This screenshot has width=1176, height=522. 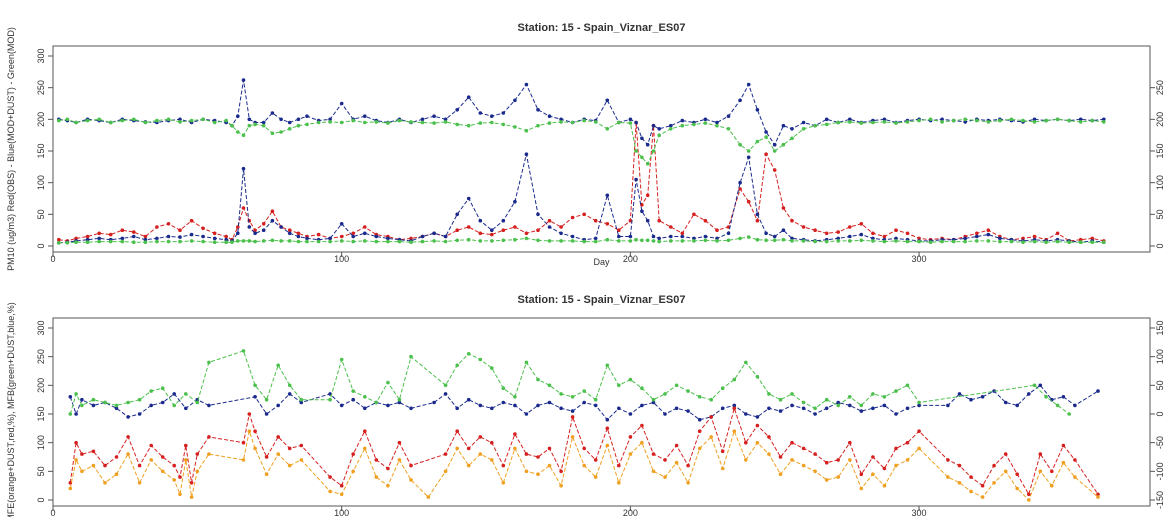 I want to click on y-tick-label: 150, so click(x=41, y=150).